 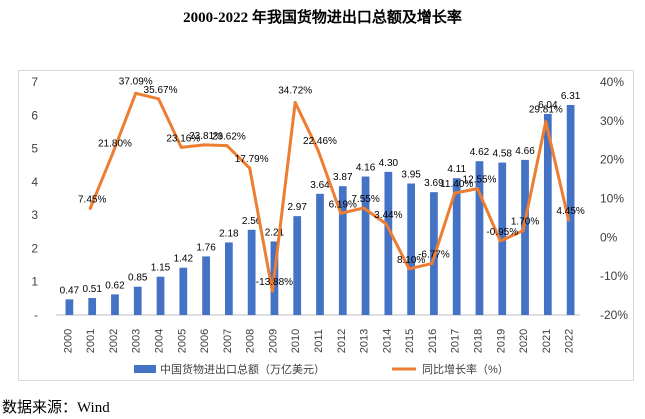 What do you see at coordinates (410, 341) in the screenshot?
I see `x-tick-label: 2015` at bounding box center [410, 341].